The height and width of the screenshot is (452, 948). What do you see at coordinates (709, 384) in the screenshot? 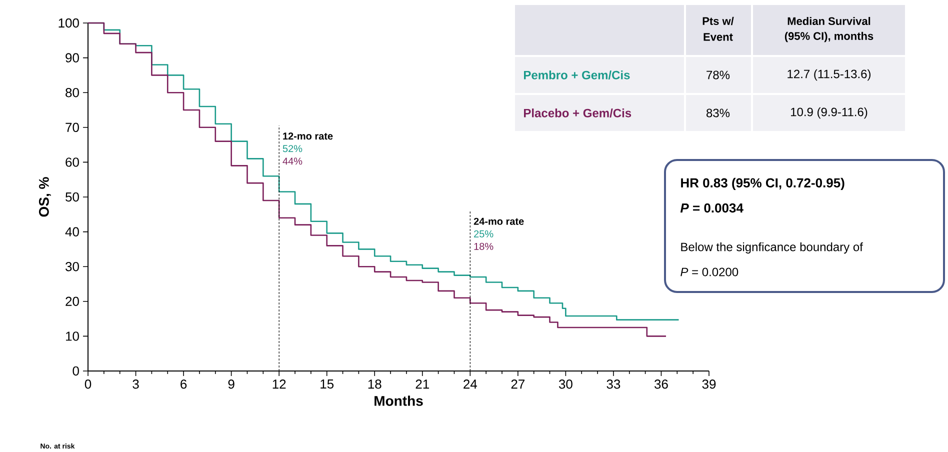
I see `x-tick-label: 39` at bounding box center [709, 384].